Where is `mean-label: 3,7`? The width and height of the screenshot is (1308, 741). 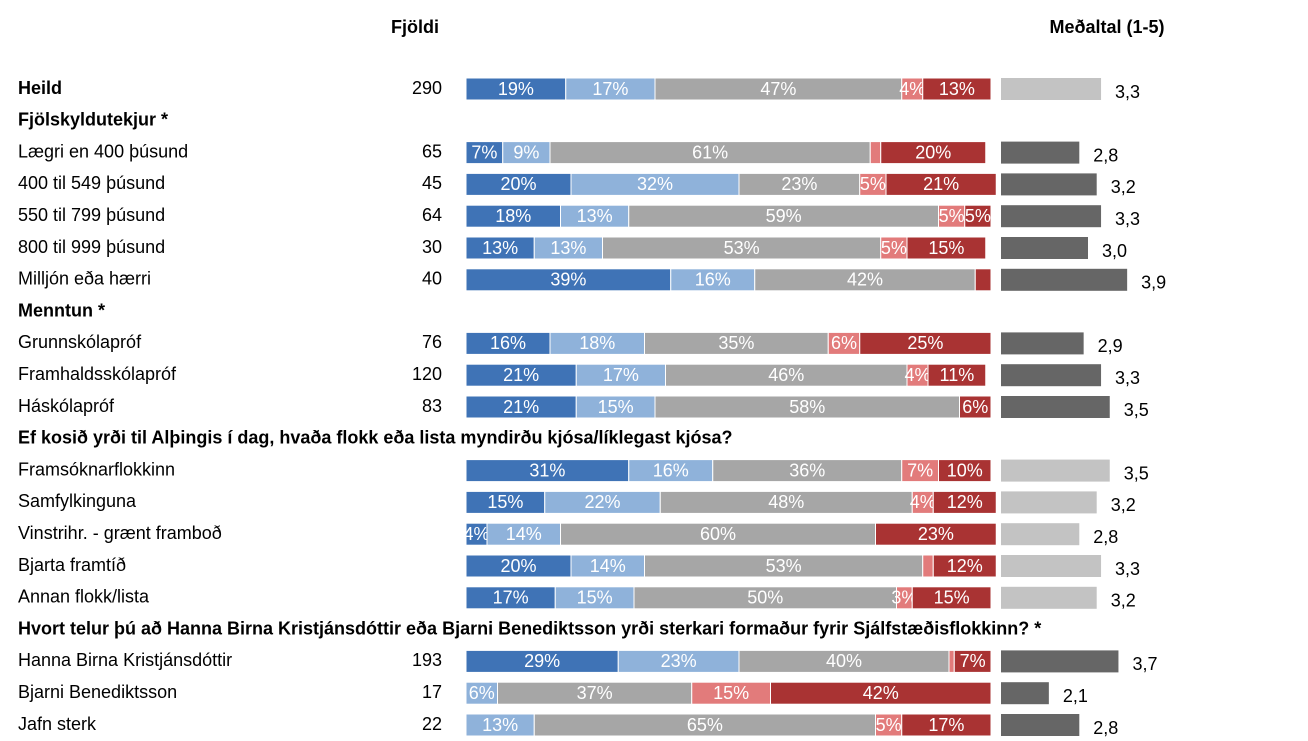 mean-label: 3,7 is located at coordinates (1144, 664).